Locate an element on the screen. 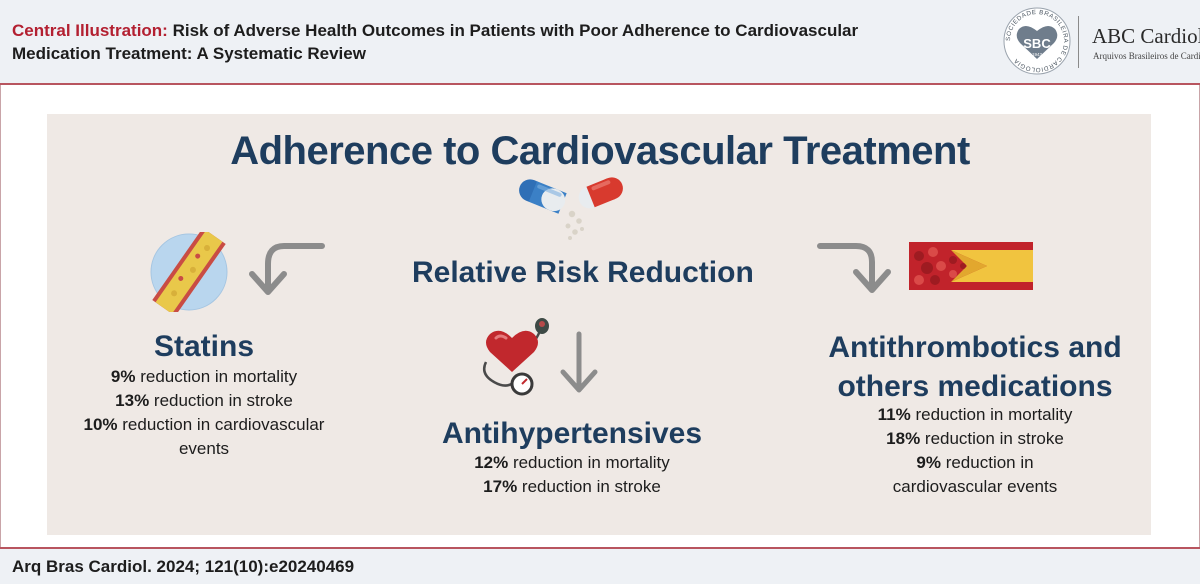 This screenshot has height=584, width=1200. stat-line: 9% reduction in is located at coordinates (975, 463).